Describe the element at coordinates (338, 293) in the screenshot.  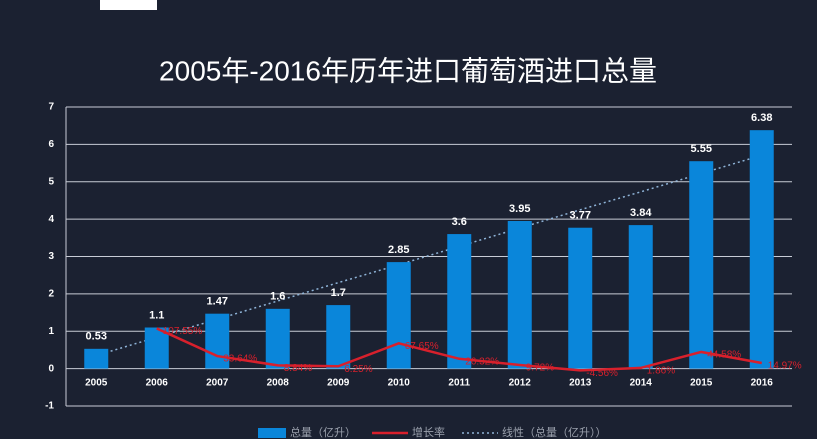
I see `bar-value-label: 1.7` at that location.